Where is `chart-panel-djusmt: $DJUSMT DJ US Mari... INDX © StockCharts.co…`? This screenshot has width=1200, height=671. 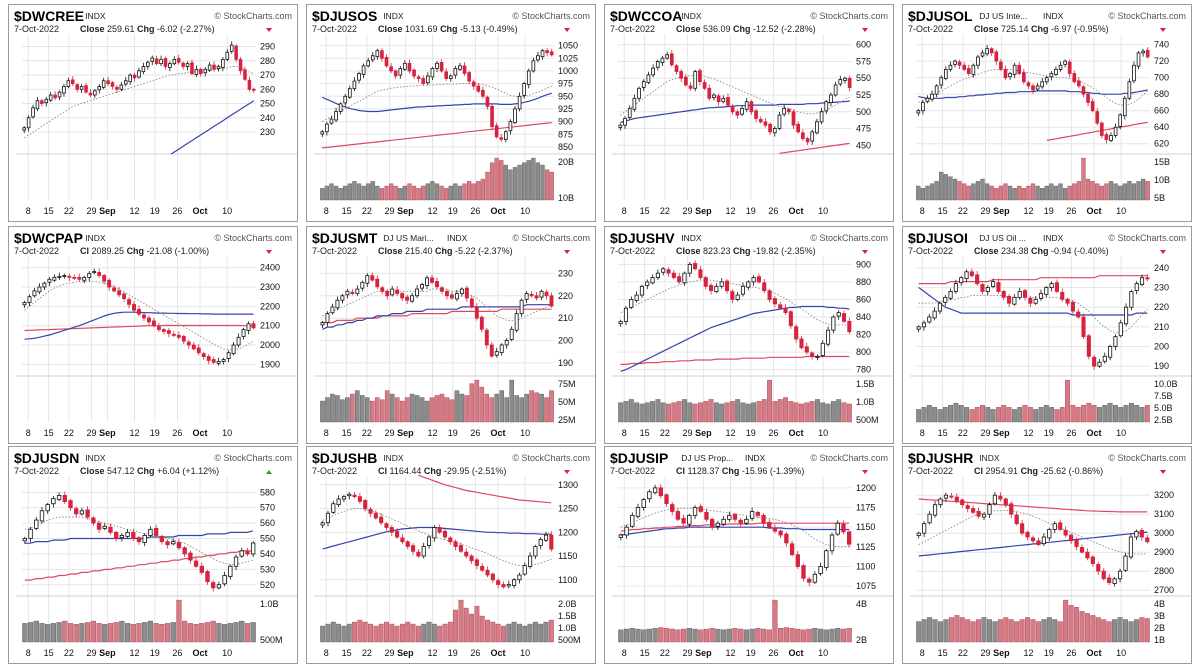 chart-panel-djusmt: $DJUSMT DJ US Mari... INDX © StockCharts.co… is located at coordinates (451, 335).